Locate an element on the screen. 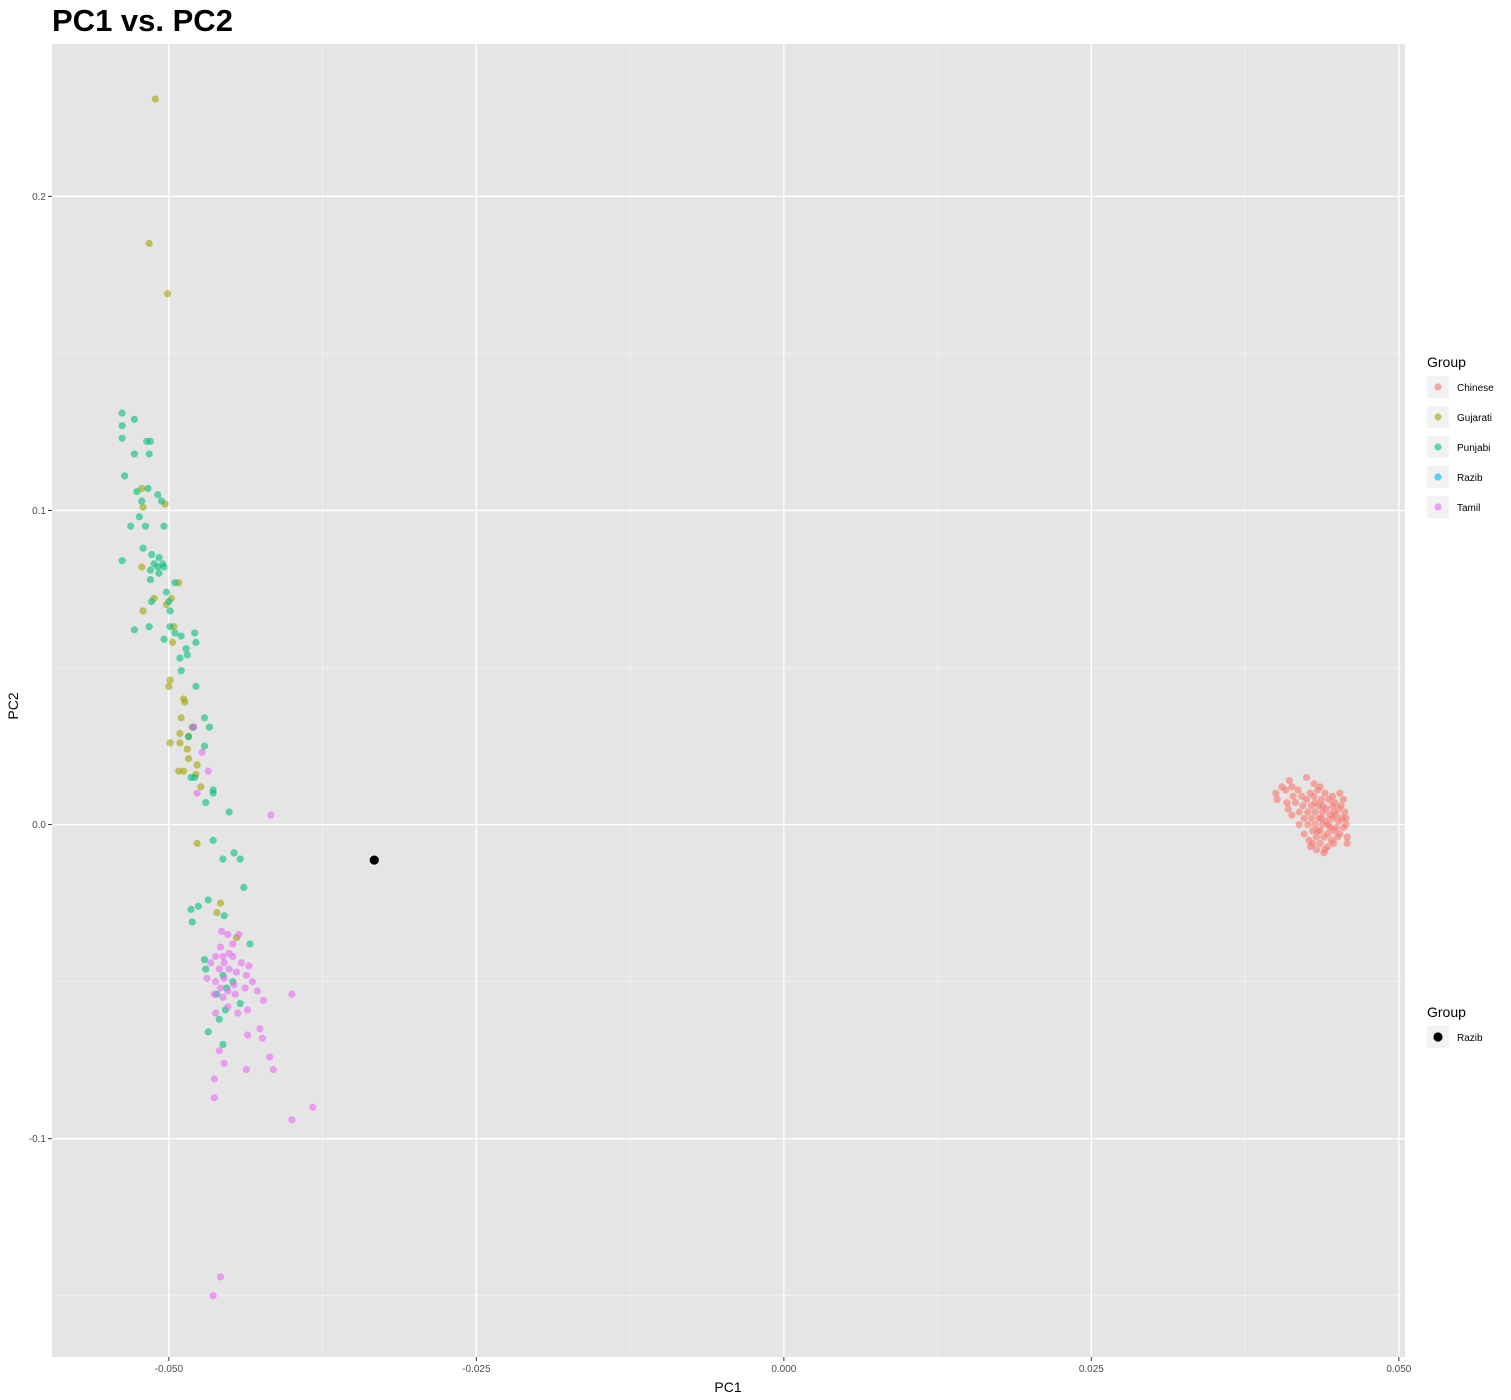  y-tick-label: -0.1 is located at coordinates (38, 1139).